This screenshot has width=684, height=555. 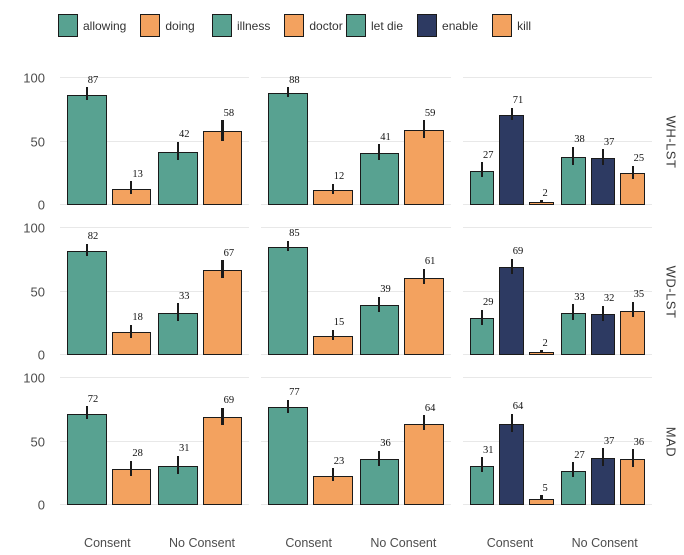 What do you see at coordinates (518, 100) in the screenshot?
I see `bar-value-label: 71` at bounding box center [518, 100].